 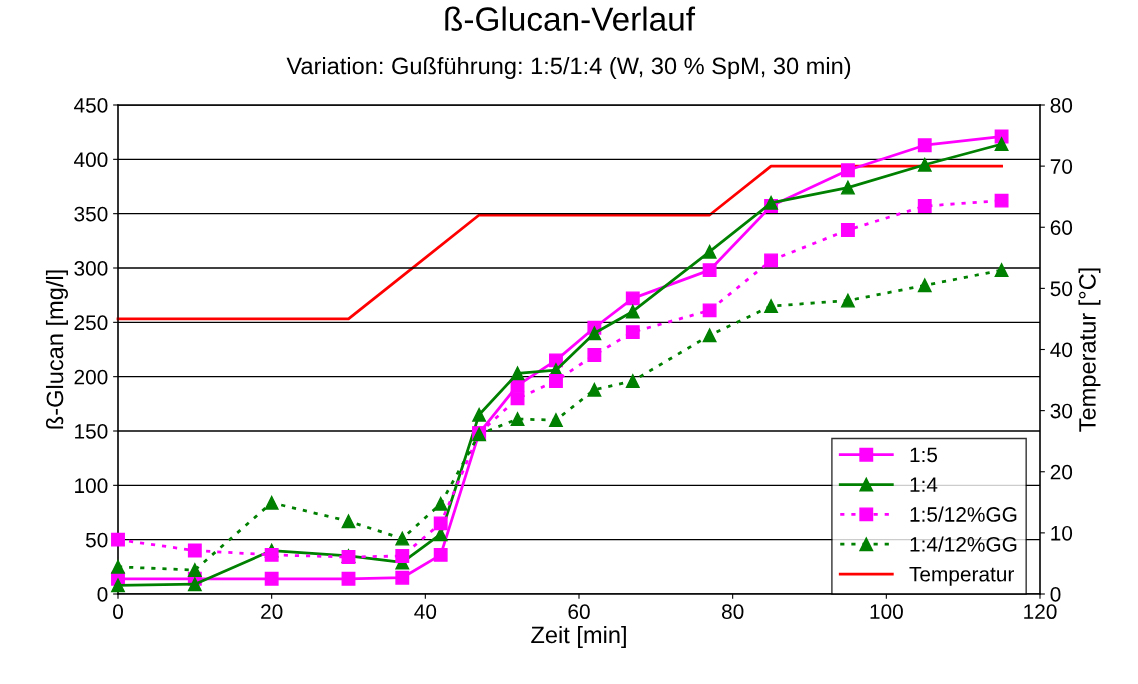 I want to click on y2-axis-title: Temperatur [°C], so click(x=1089, y=350).